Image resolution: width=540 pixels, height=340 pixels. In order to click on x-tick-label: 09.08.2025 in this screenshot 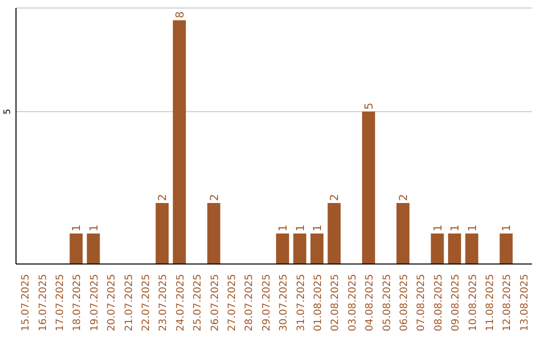, I will do `click(456, 303)`.